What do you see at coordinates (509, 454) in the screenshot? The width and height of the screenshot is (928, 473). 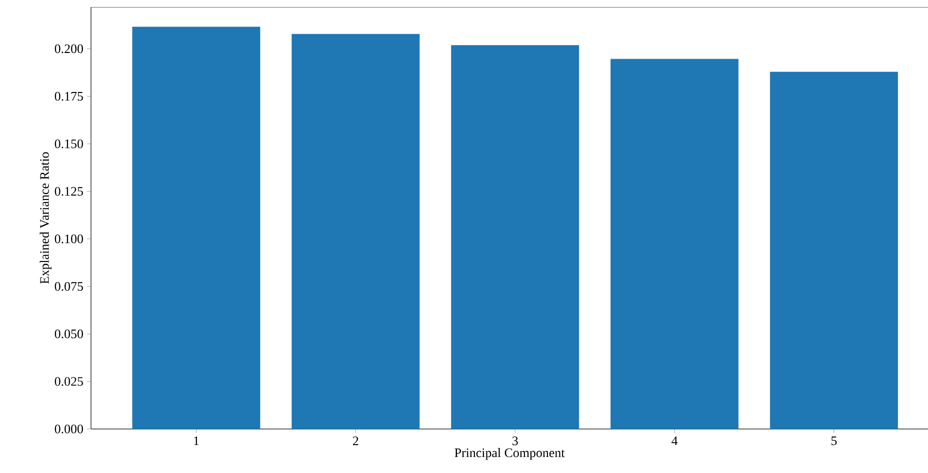 I see `x-axis-title: Principal Component` at bounding box center [509, 454].